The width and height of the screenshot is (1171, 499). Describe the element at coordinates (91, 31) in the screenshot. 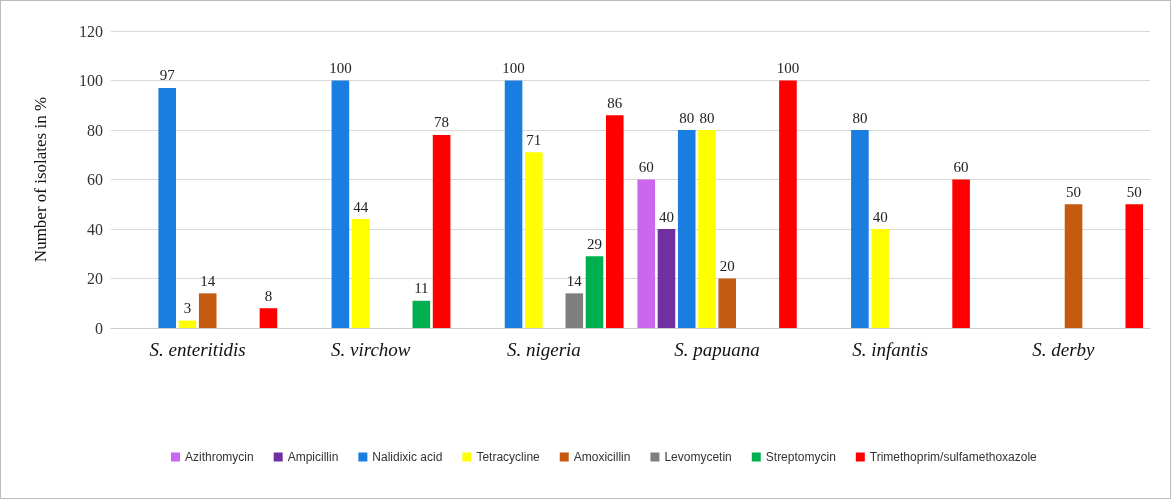

I see `y-tick-label: 120` at that location.